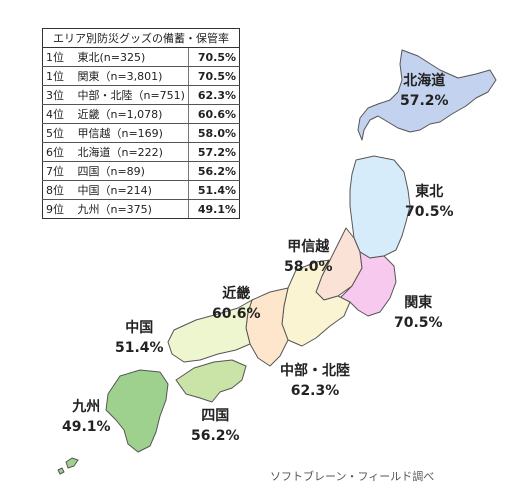 This screenshot has height=495, width=509. Describe the element at coordinates (58, 190) in the screenshot. I see `ranking-rank-cell: 8位` at that location.